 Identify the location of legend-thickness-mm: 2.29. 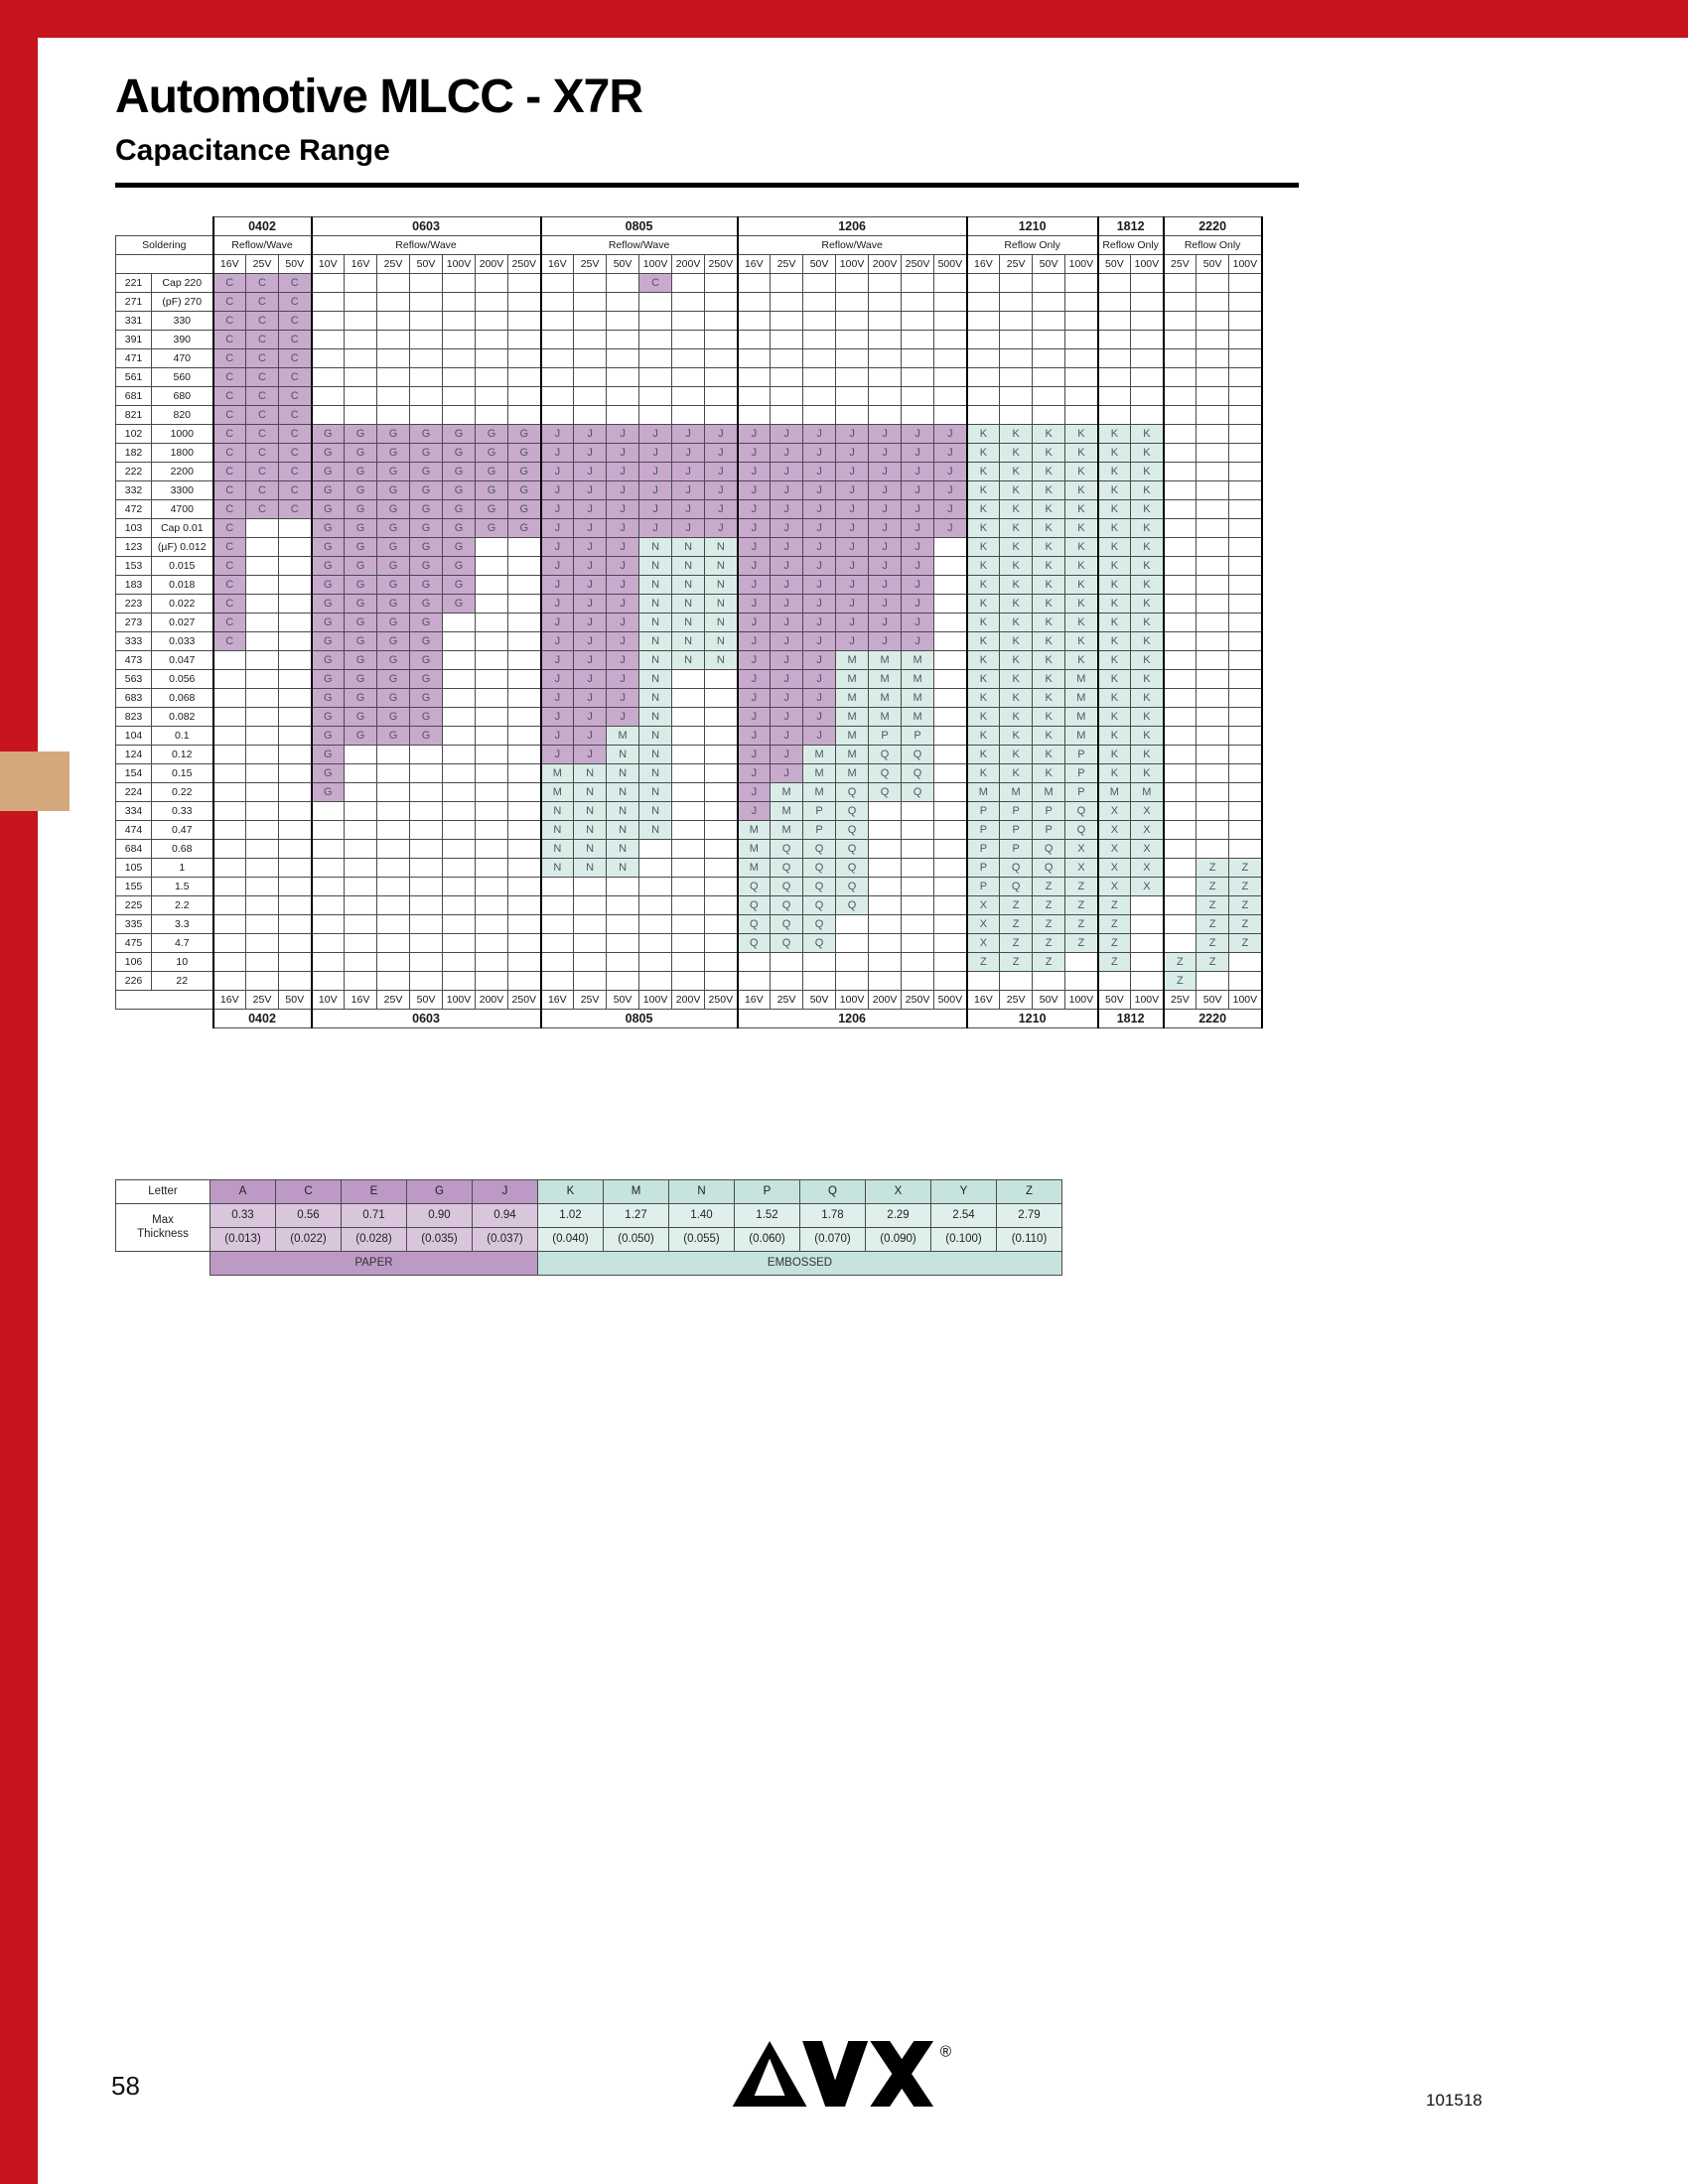
(898, 1215).